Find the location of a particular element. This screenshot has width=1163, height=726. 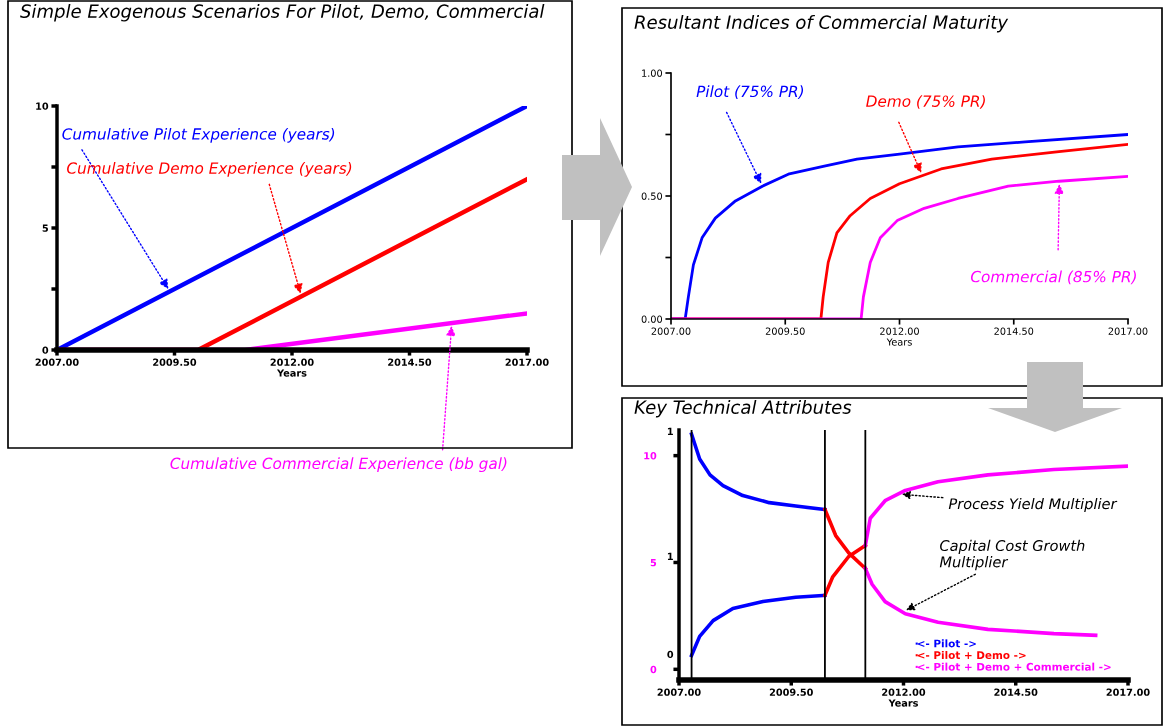

text: Pilot (75% PR) is located at coordinates (750, 92).